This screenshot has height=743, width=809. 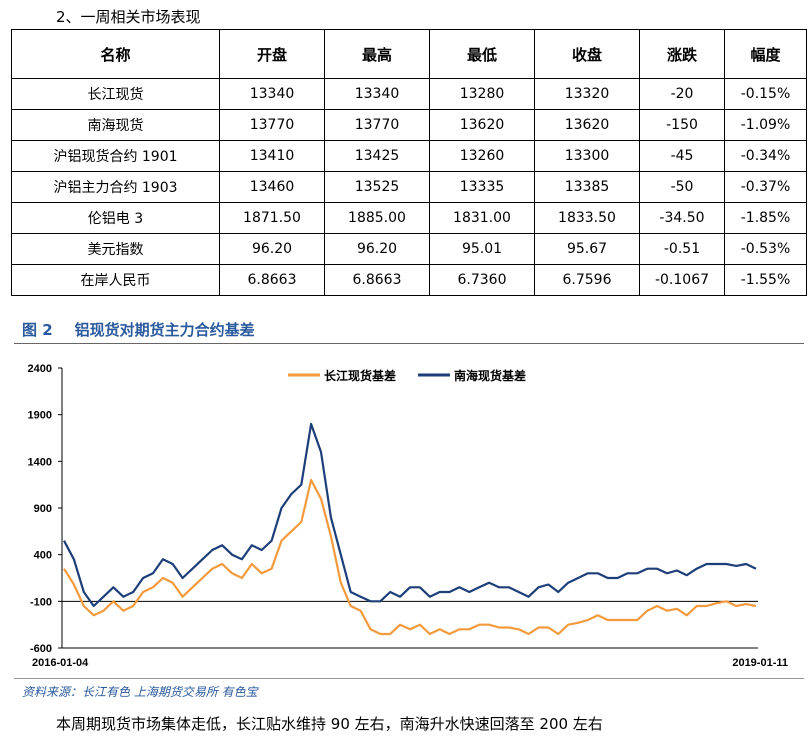 I want to click on value-cell: 6.7360, so click(x=482, y=280).